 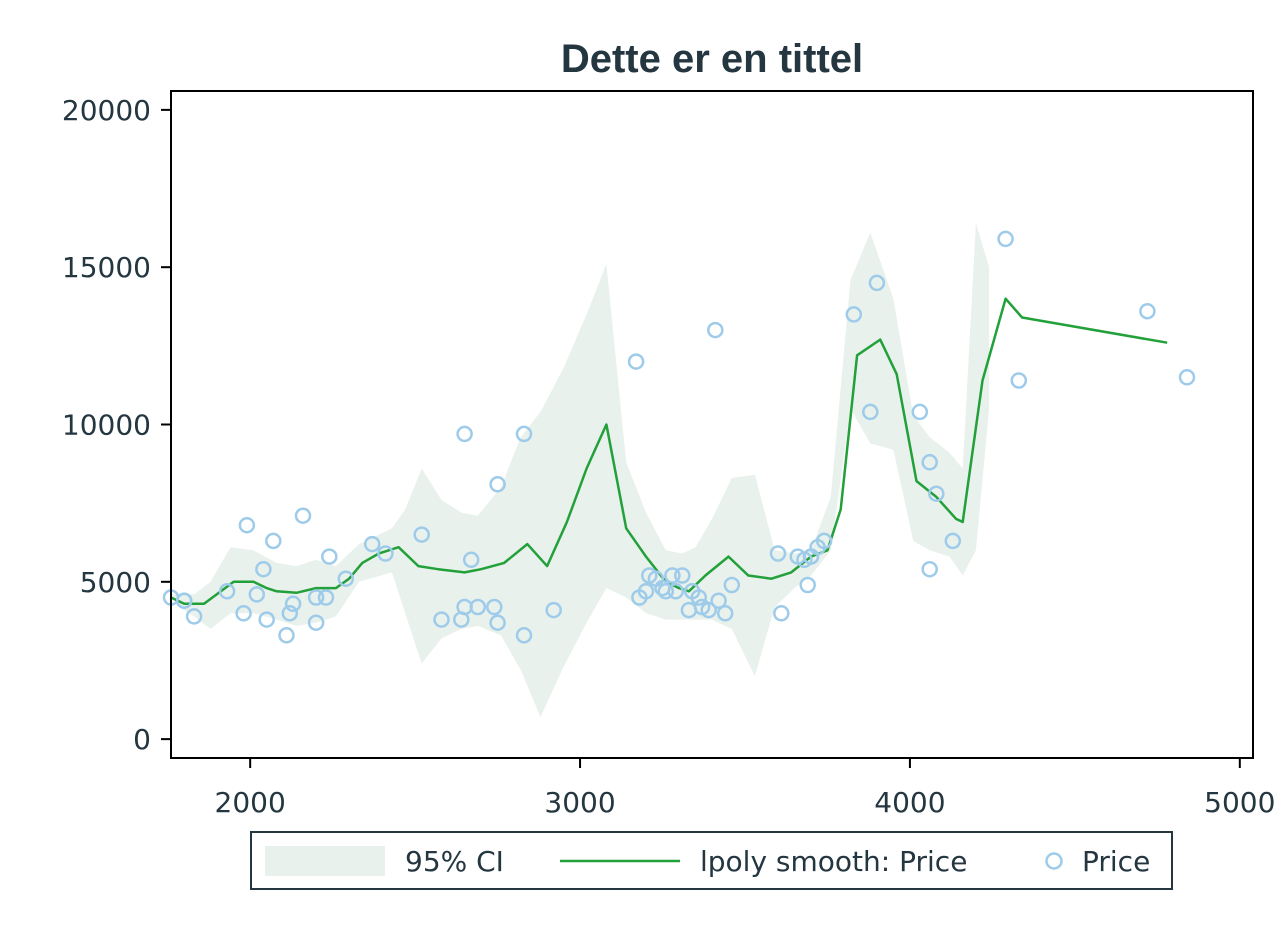 I want to click on x-tick-label: 4000, so click(x=909, y=802).